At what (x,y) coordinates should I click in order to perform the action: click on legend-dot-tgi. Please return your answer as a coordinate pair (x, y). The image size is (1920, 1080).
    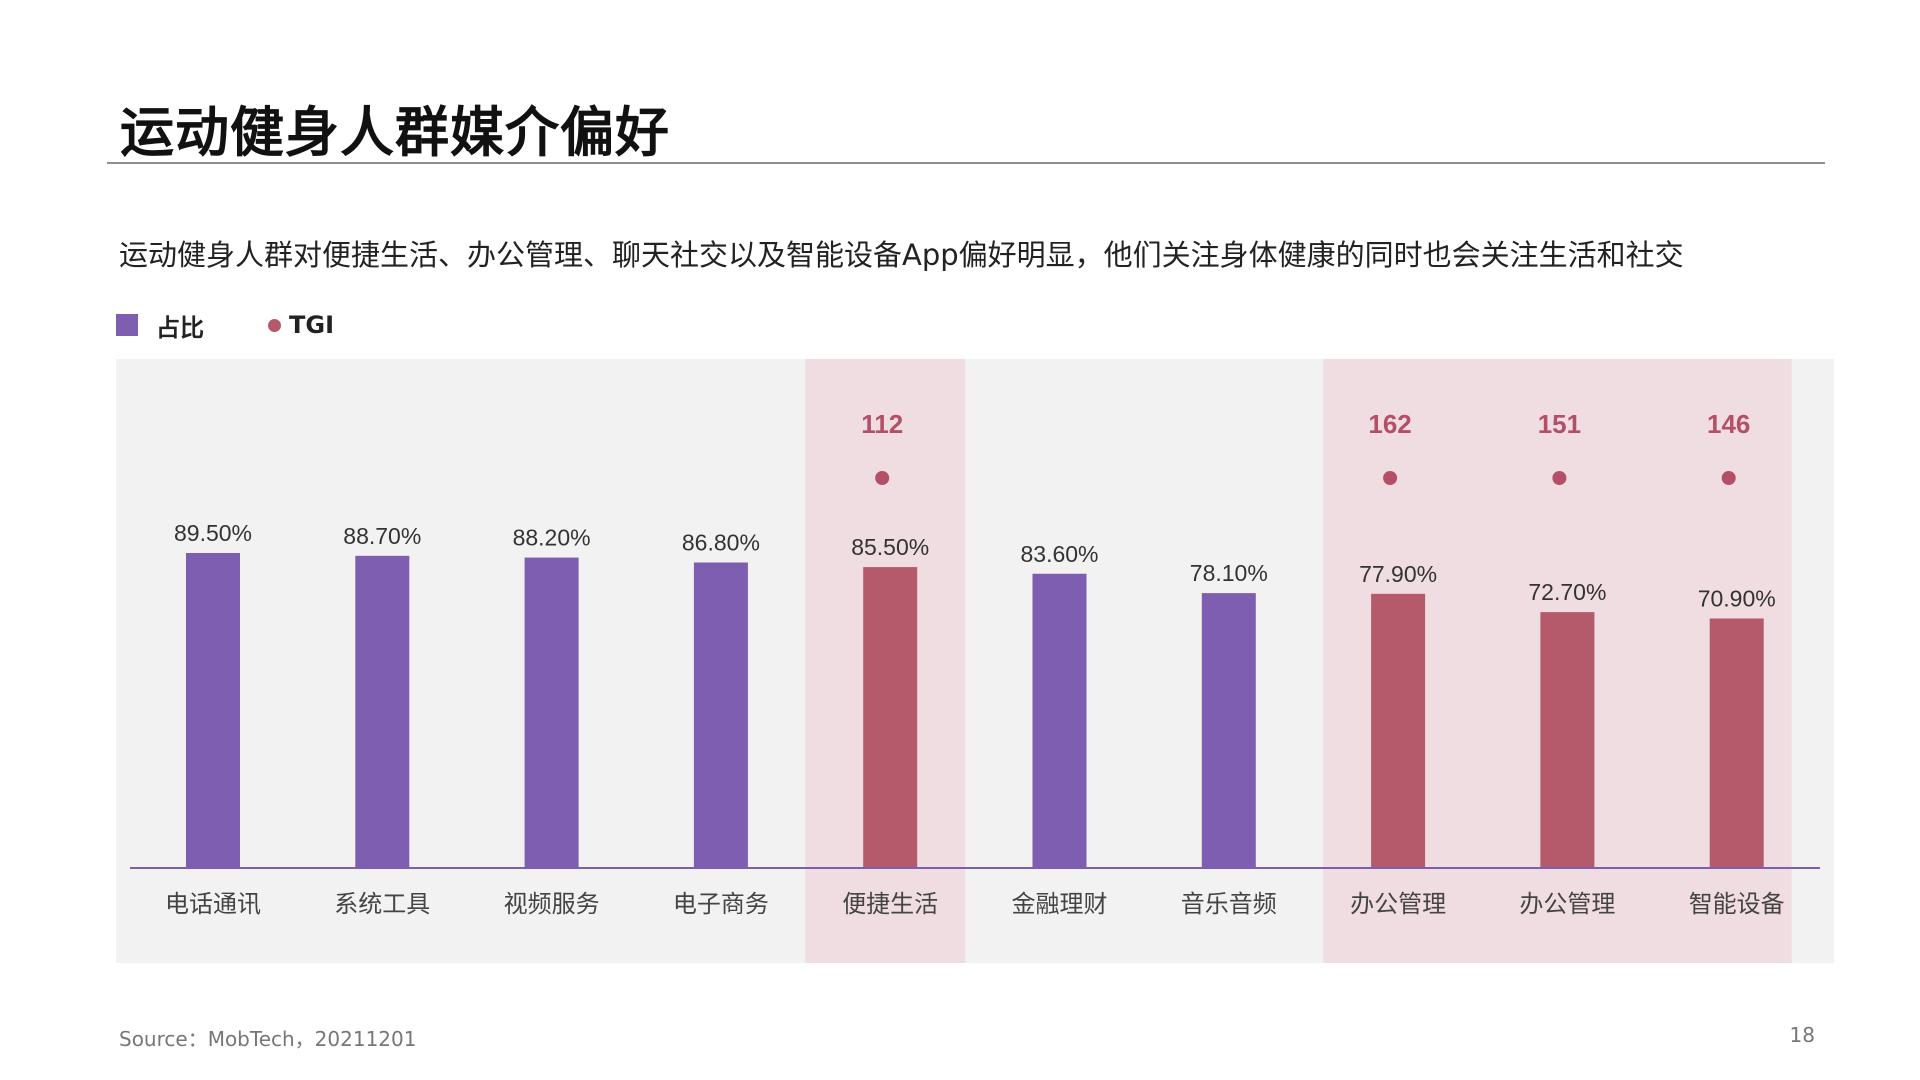
    Looking at the image, I should click on (274, 325).